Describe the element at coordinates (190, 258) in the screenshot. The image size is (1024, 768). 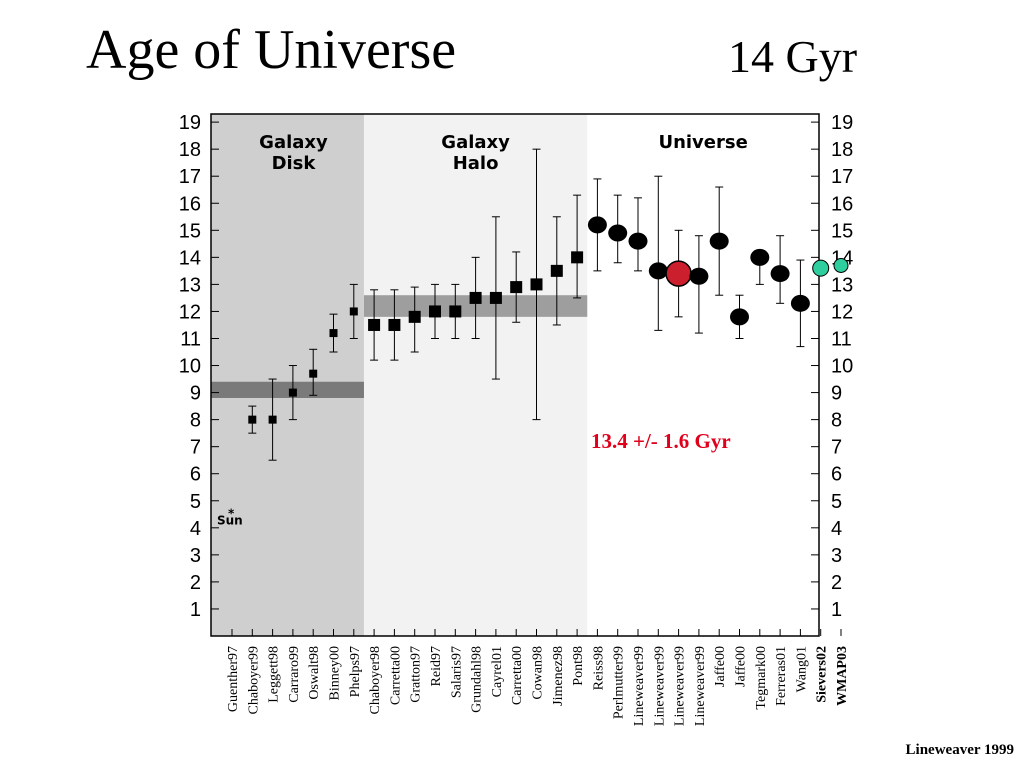
I see `y-tick-label-left: 14` at that location.